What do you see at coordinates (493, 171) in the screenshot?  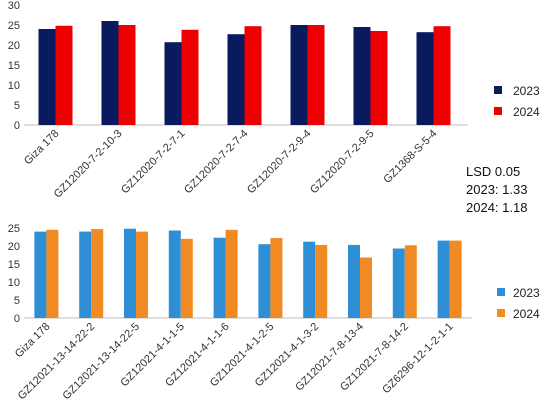 I see `lsd-title: LSD 0.05` at bounding box center [493, 171].